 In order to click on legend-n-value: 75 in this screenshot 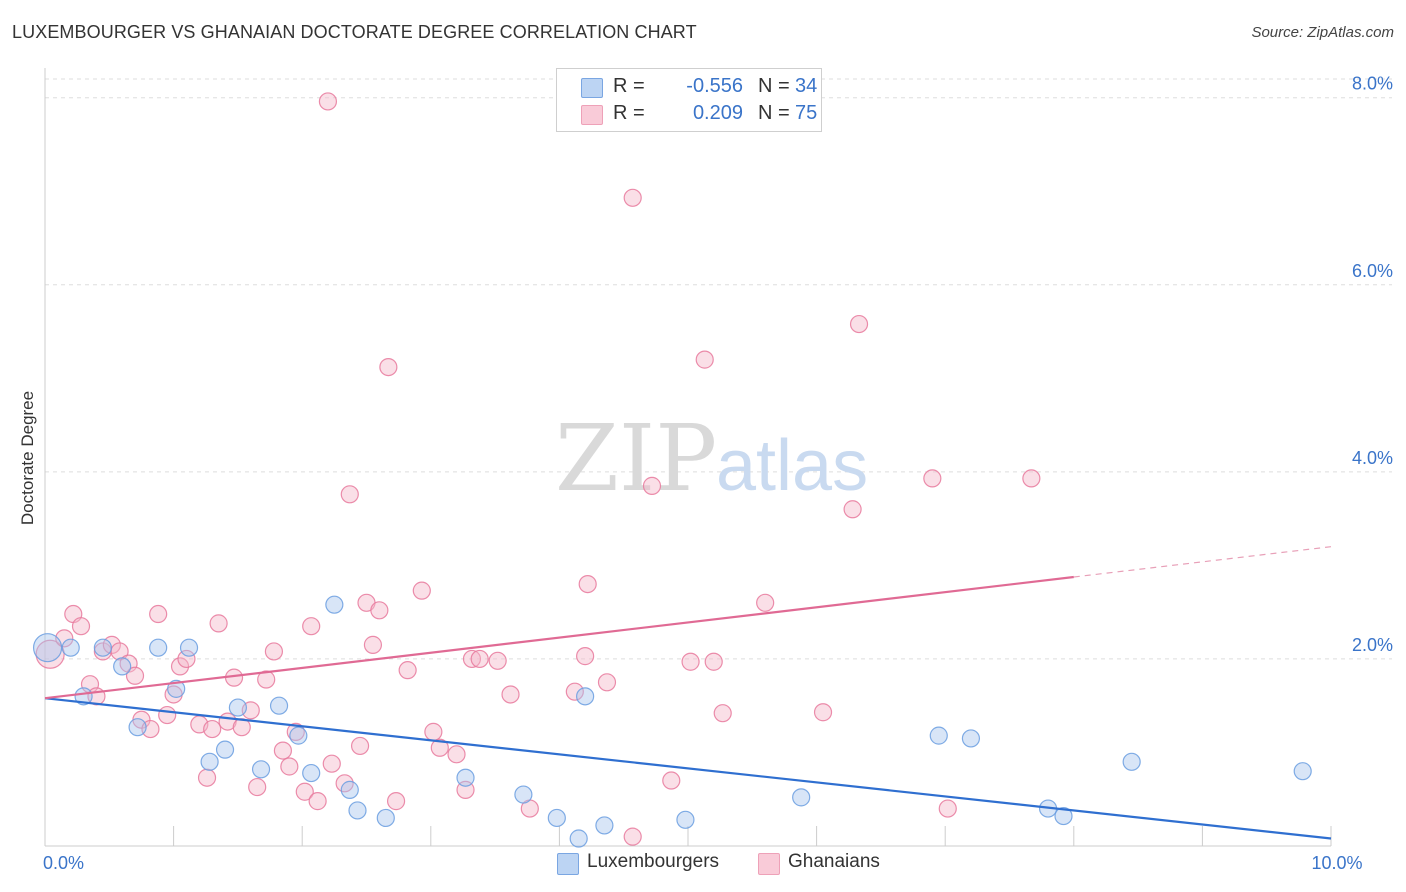, I will do `click(806, 113)`.